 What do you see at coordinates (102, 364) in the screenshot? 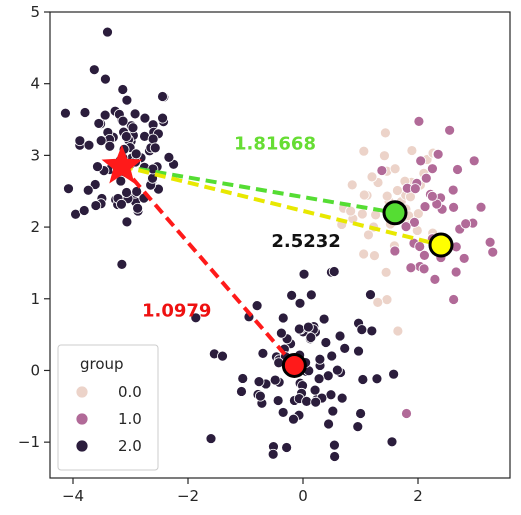
I see `legend-title: group` at bounding box center [102, 364].